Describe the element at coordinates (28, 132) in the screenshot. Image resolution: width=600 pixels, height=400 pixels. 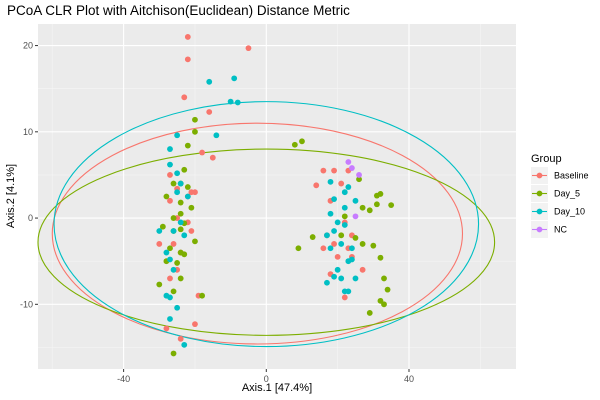
I see `y-tick-label: 10` at that location.